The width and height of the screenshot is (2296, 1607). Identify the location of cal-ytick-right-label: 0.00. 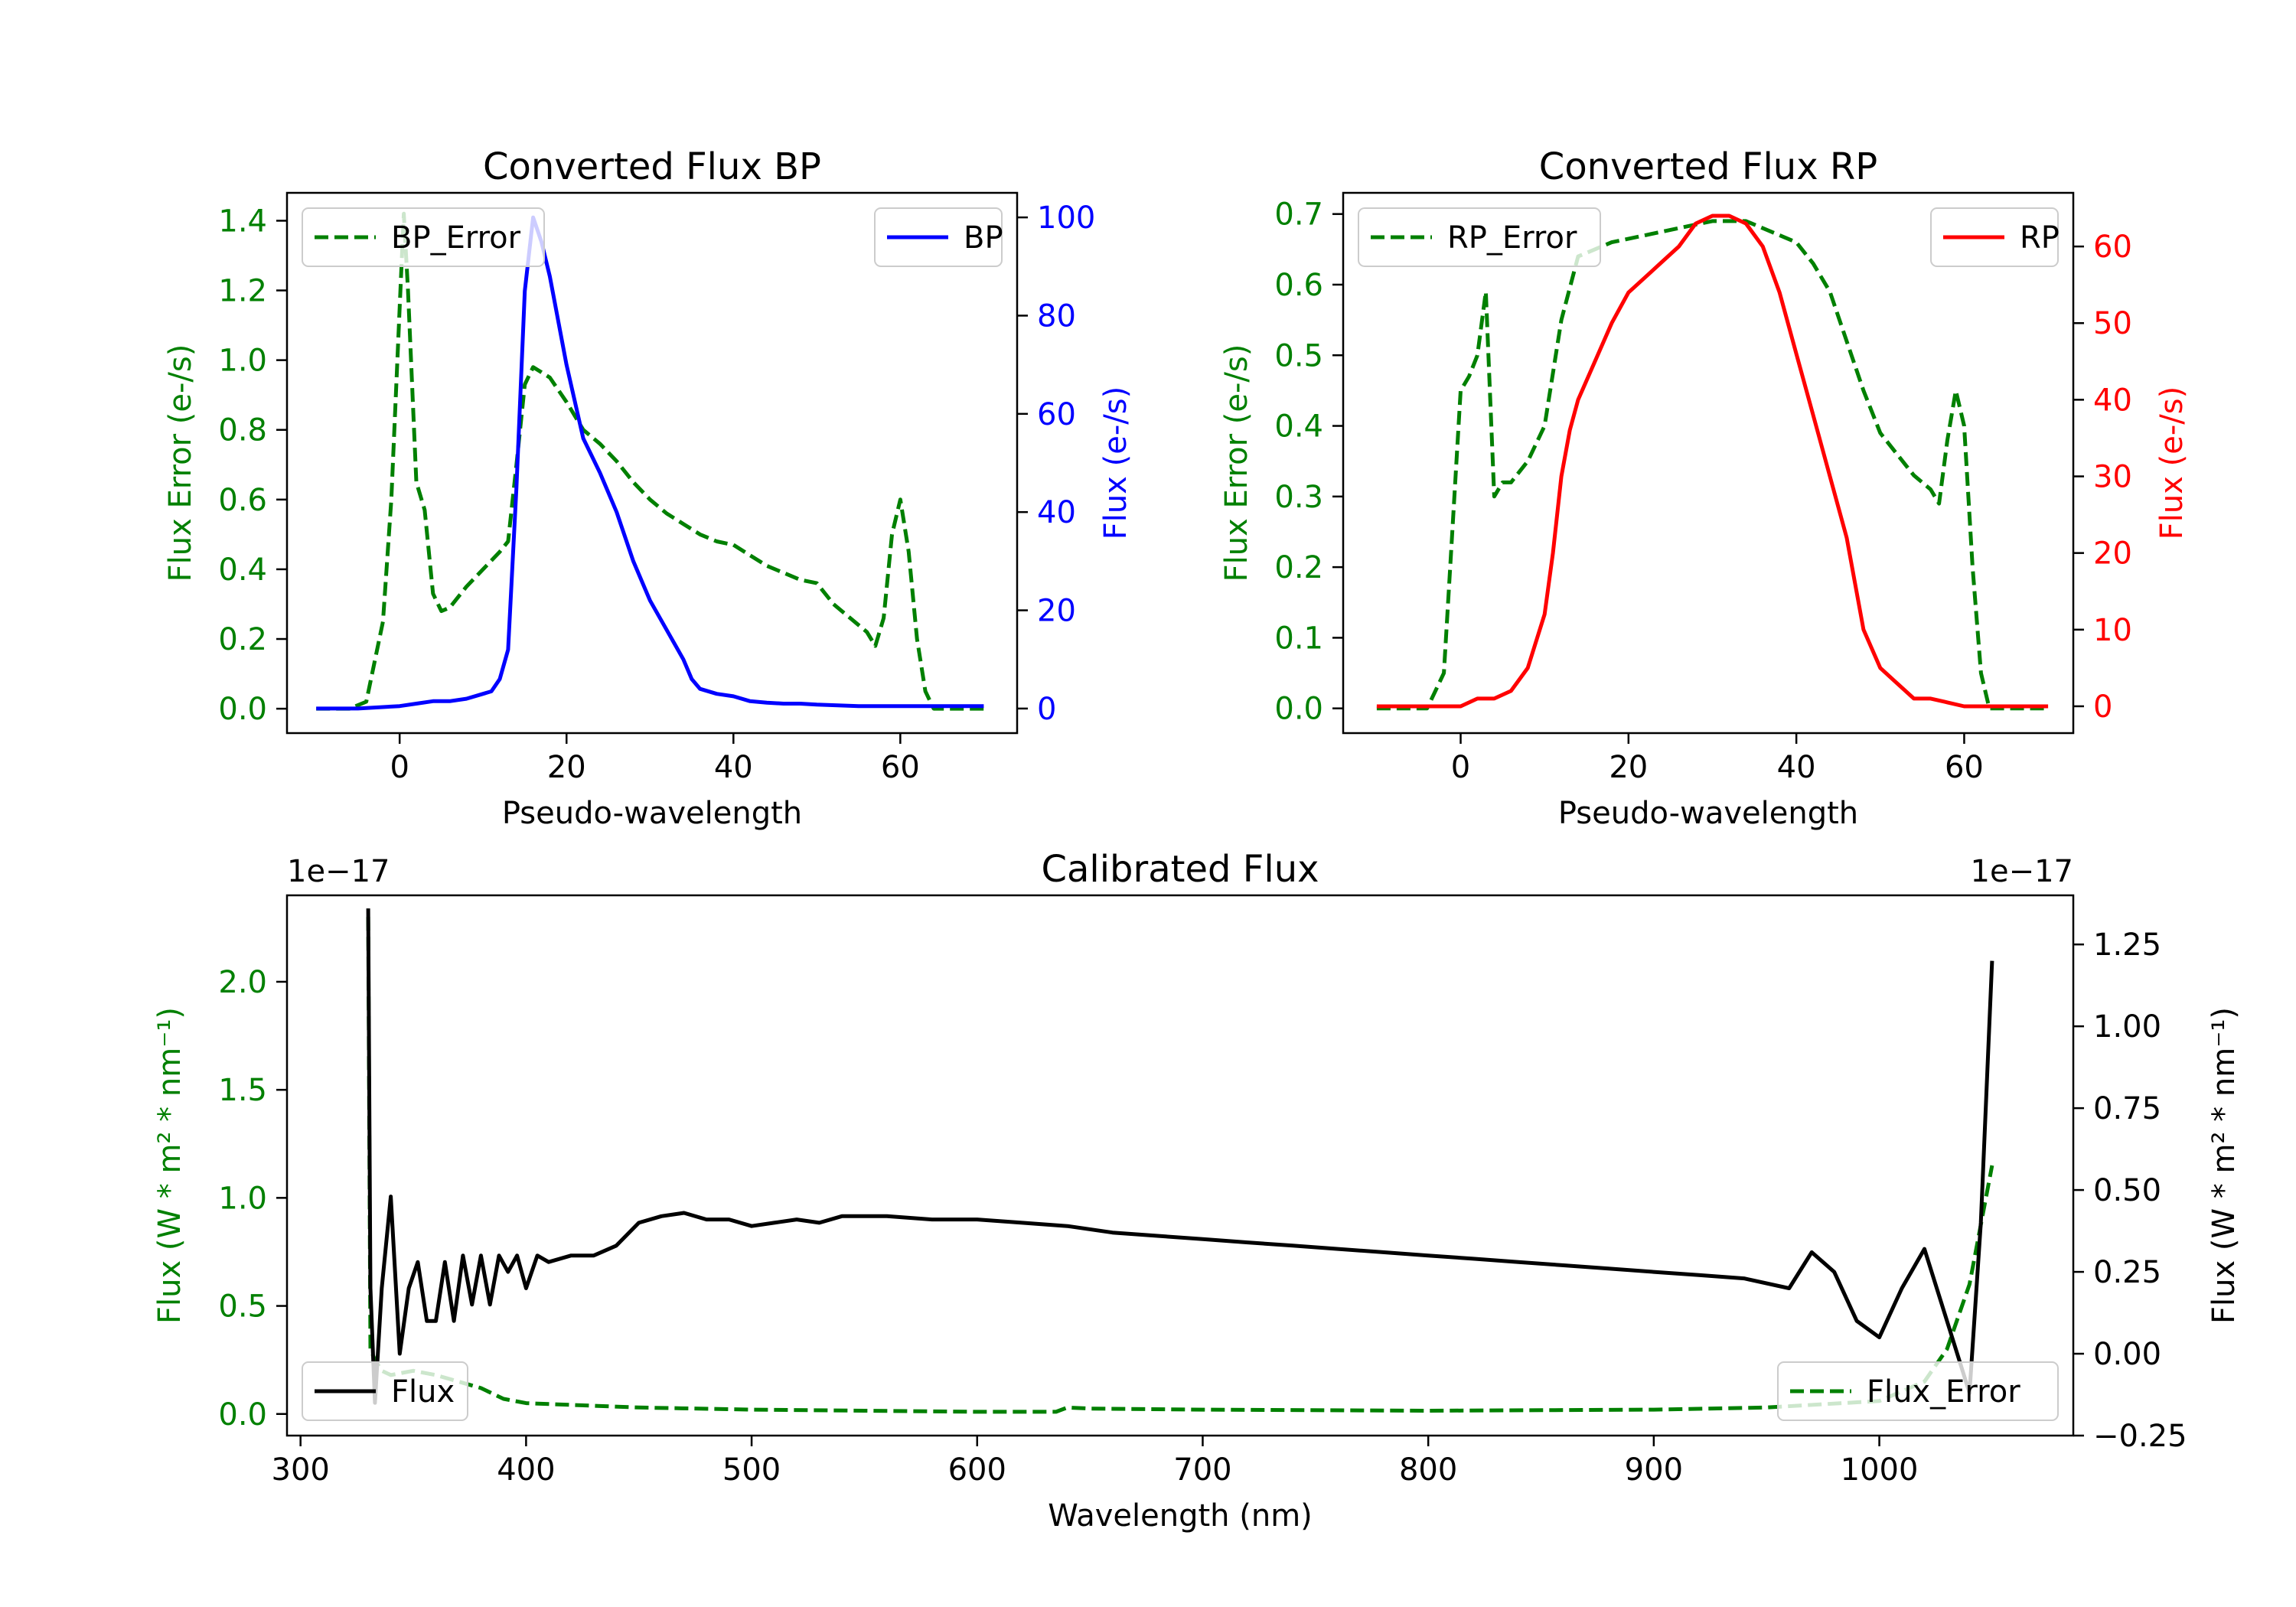
(2127, 1354).